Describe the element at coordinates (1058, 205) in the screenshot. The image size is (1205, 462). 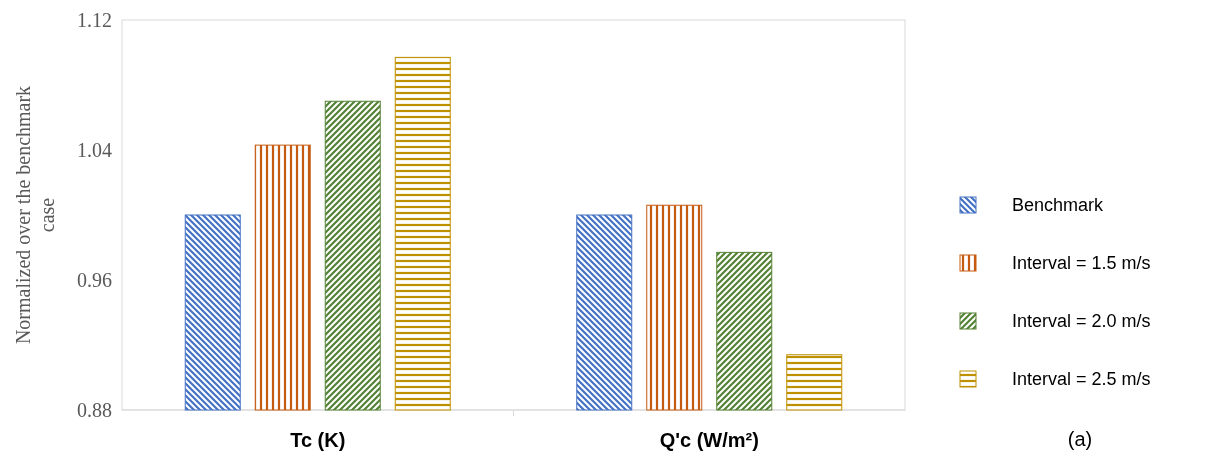
I see `legend-label: Benchmark` at that location.